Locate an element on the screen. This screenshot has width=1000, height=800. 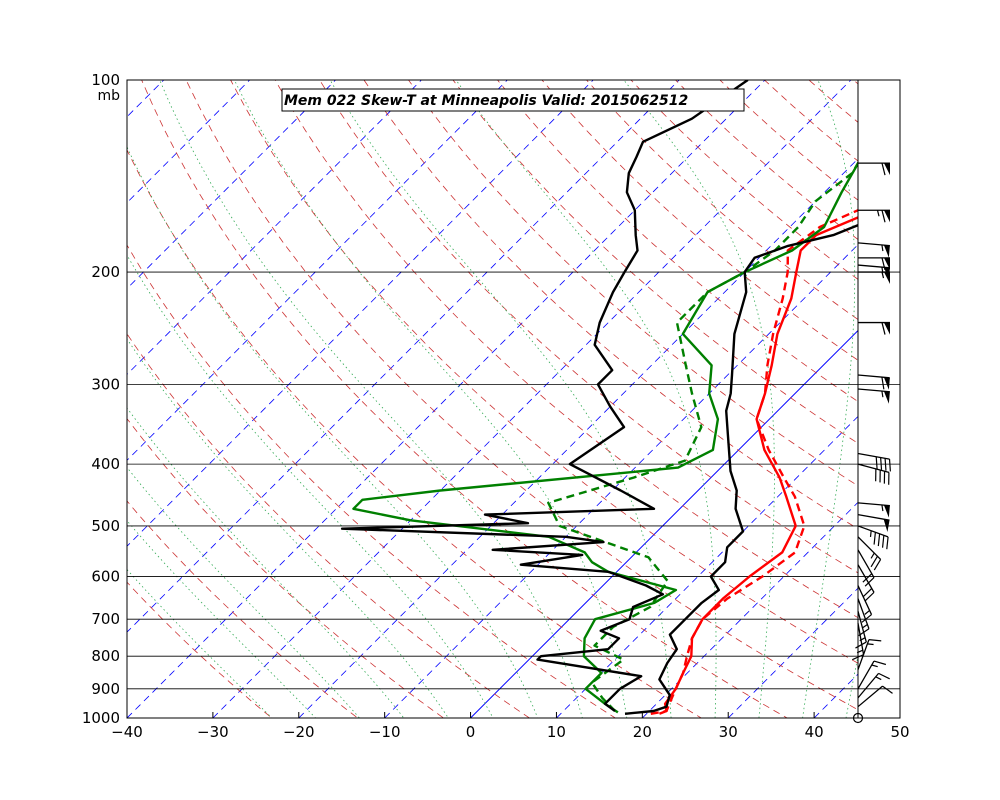
y-tick-label: 1000 is located at coordinates (101, 718).